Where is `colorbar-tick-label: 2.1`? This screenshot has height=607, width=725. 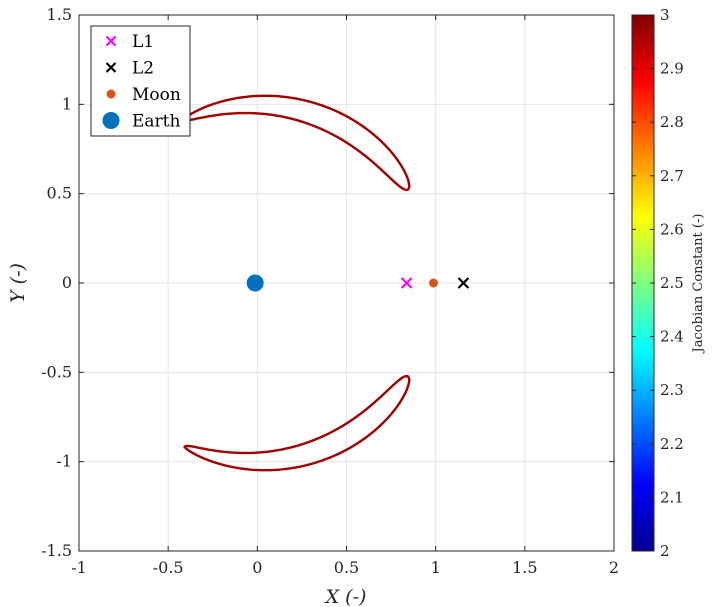 colorbar-tick-label: 2.1 is located at coordinates (672, 497).